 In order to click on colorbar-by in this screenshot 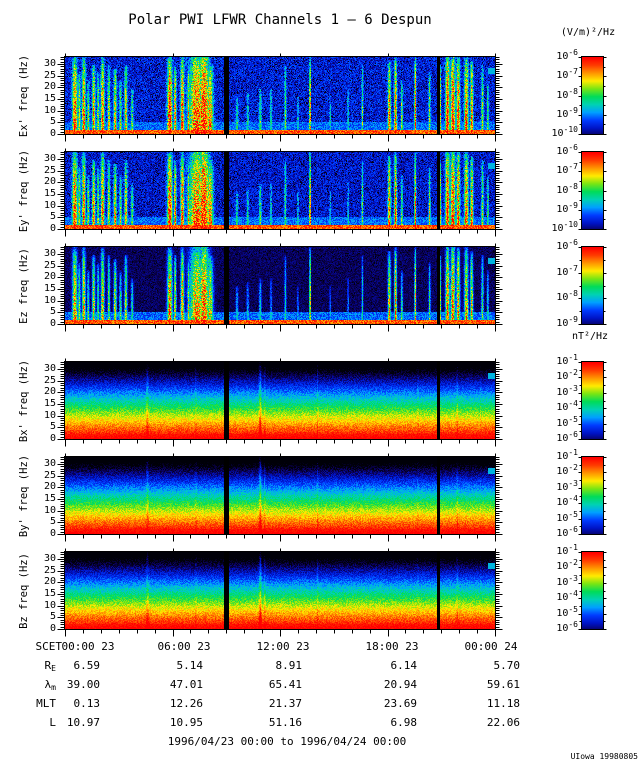, I will do `click(592, 495)`.